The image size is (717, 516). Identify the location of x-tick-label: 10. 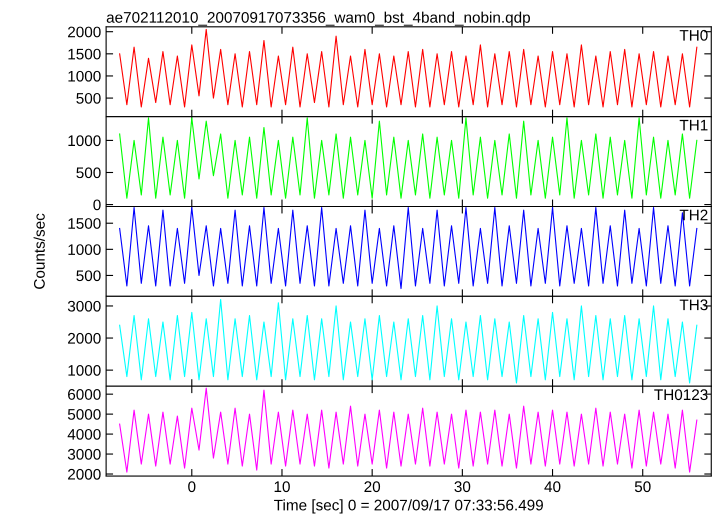
(282, 486).